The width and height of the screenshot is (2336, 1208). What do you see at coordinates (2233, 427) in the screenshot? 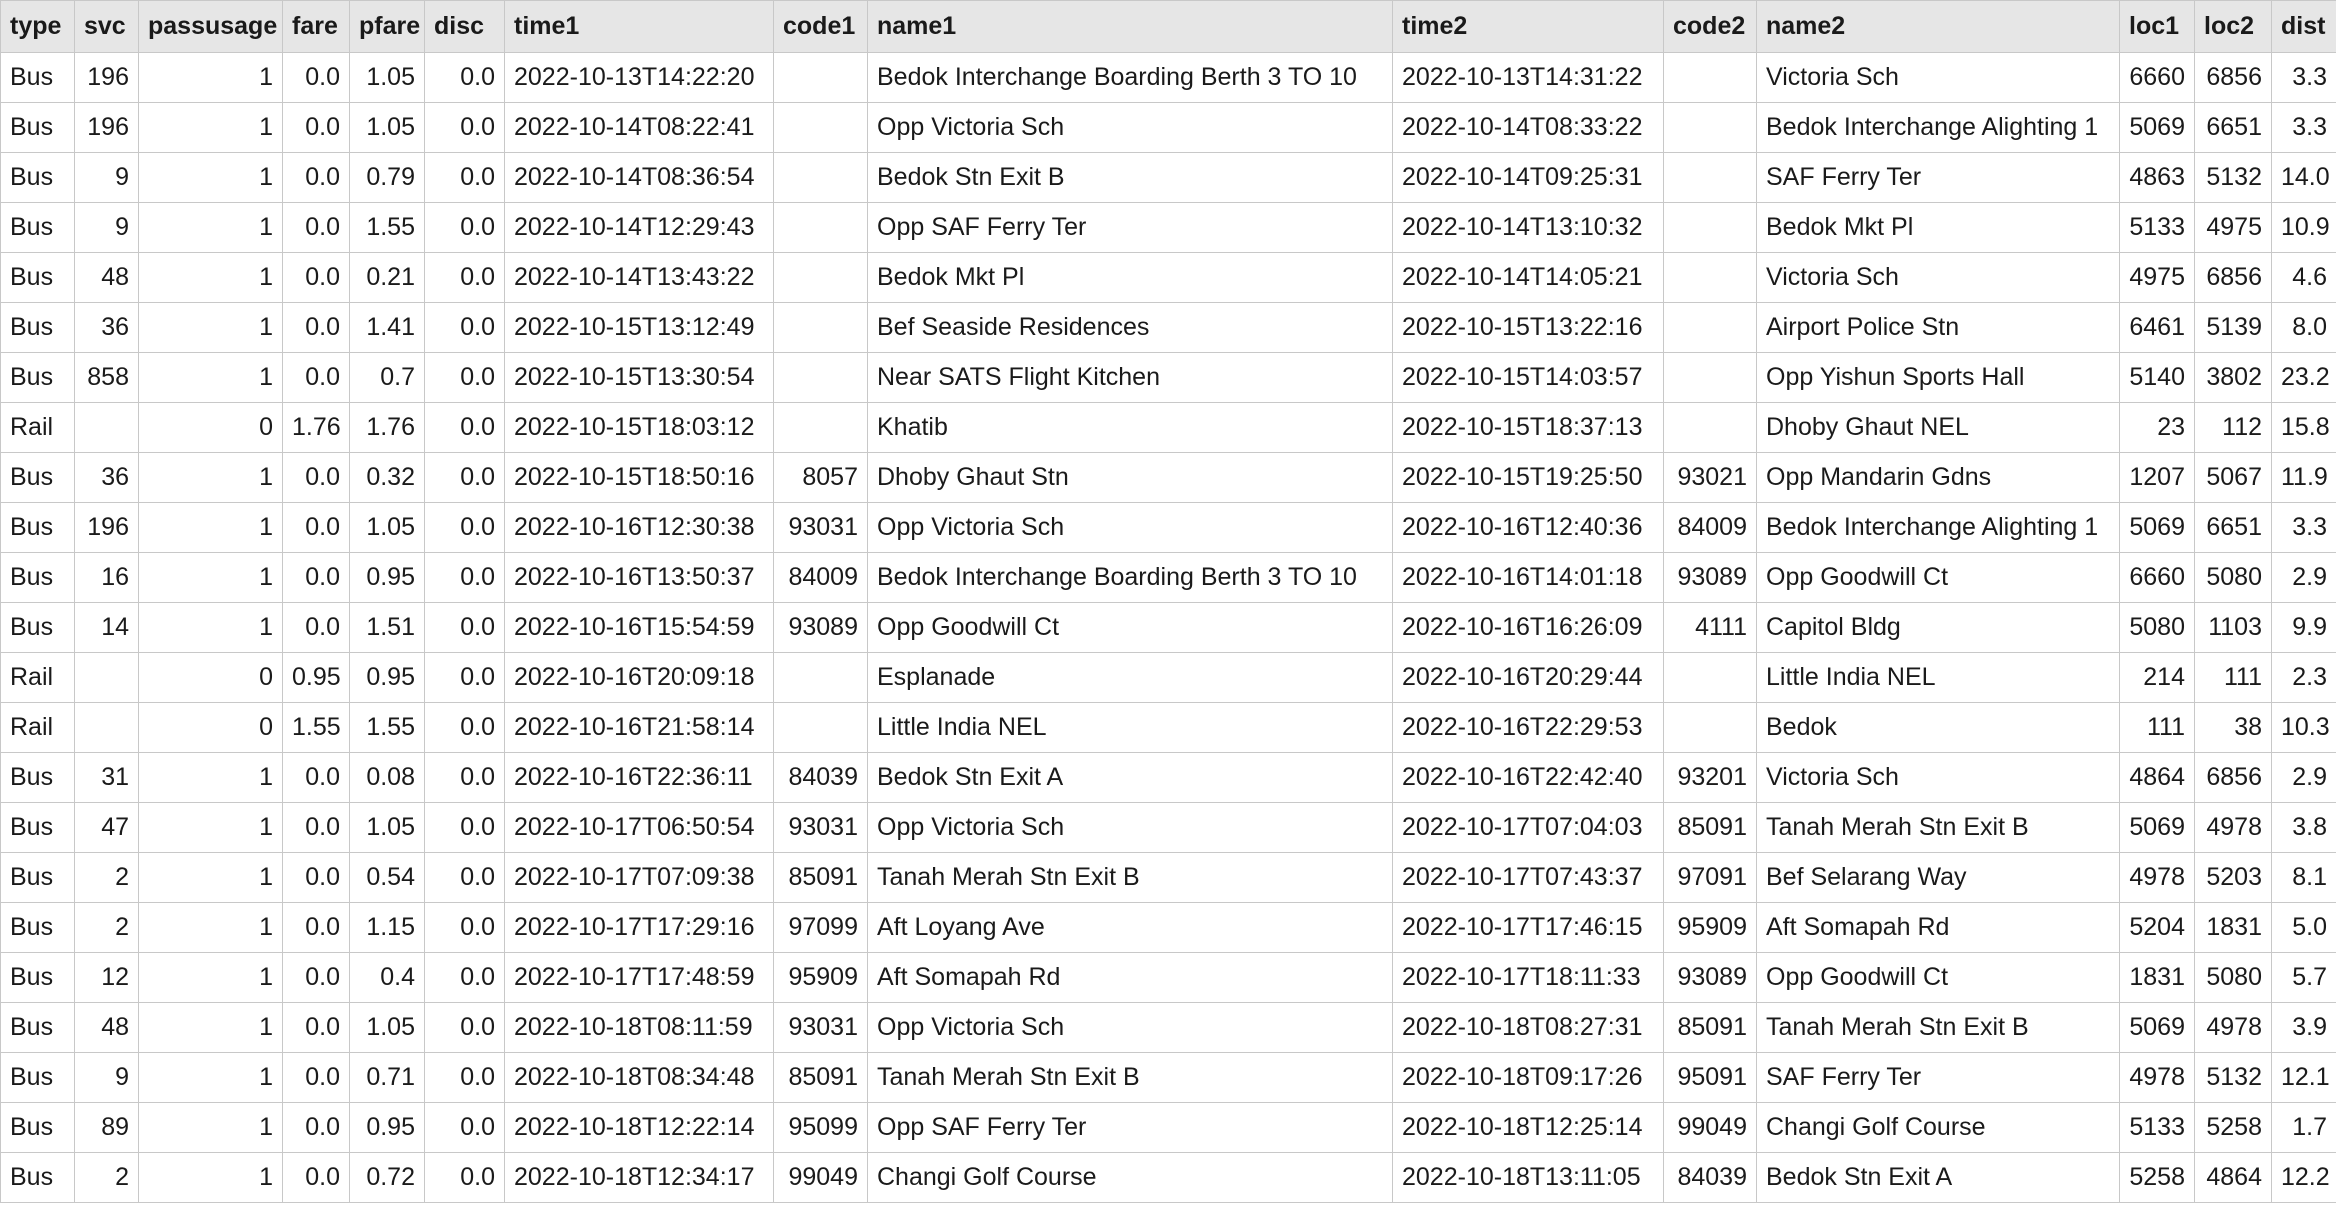
I see `cell-loc2: 112` at bounding box center [2233, 427].